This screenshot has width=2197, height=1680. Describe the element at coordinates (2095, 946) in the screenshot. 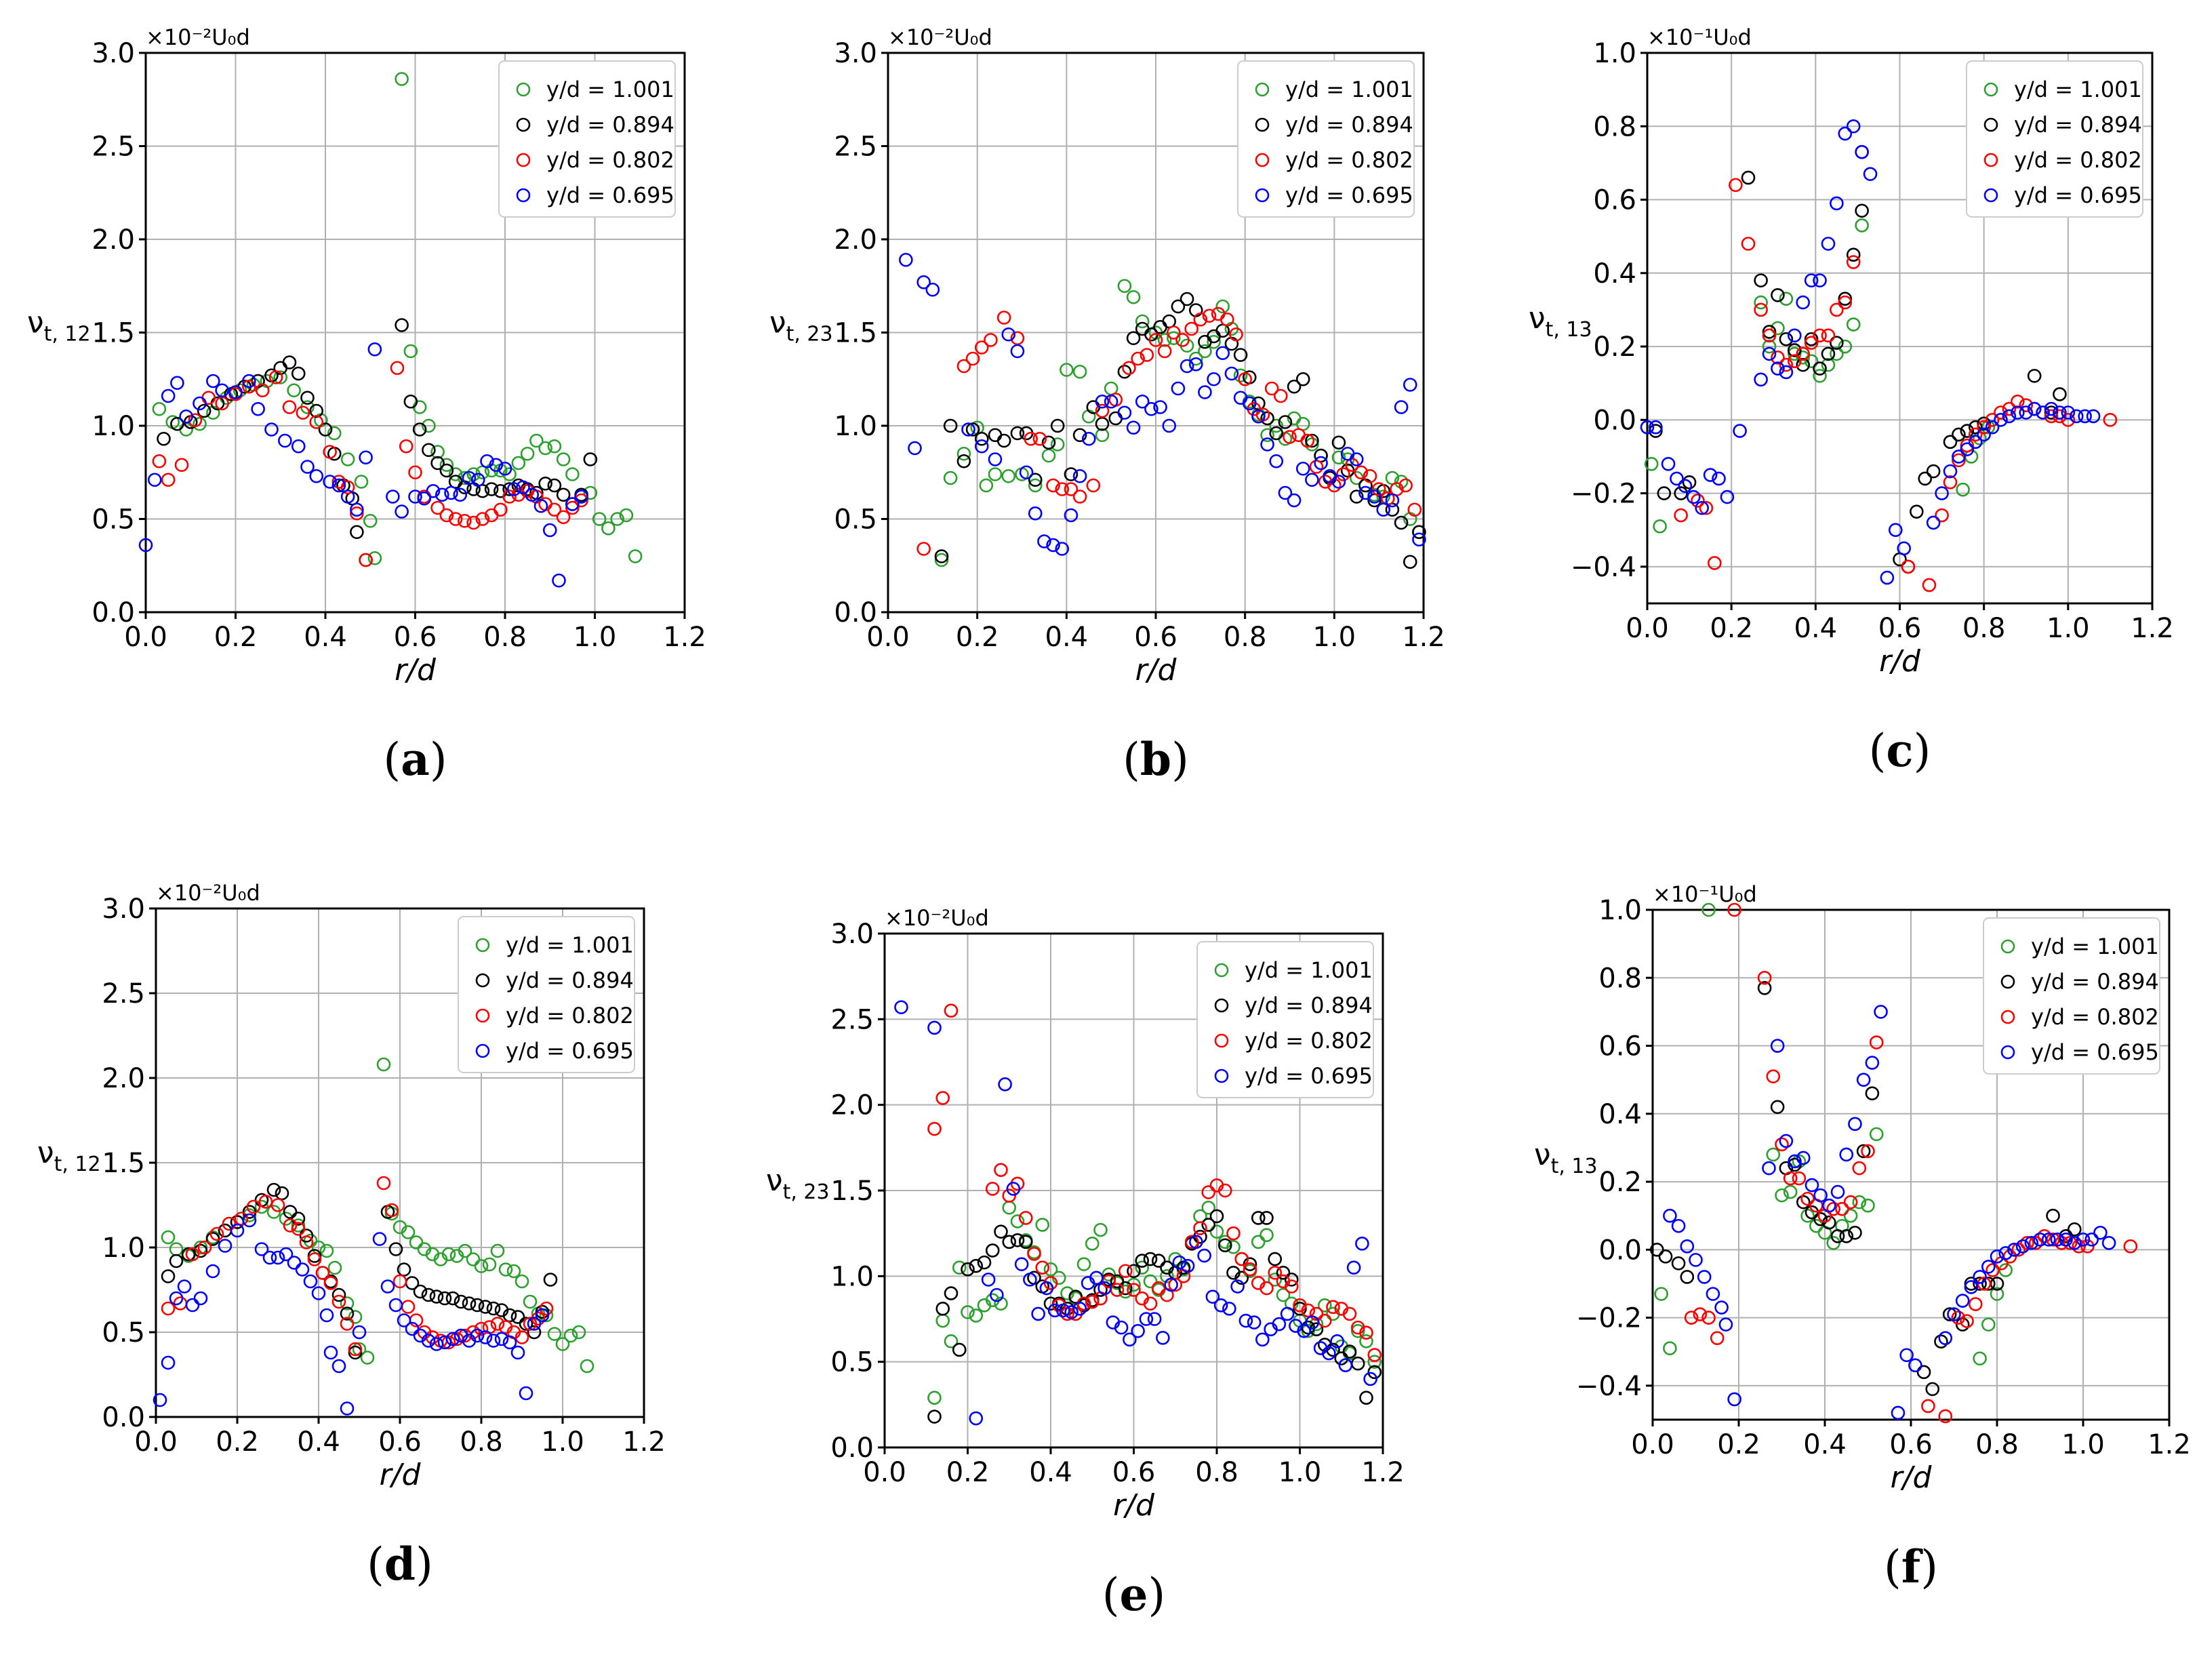

I see `legend-label: y/d = 1.001` at that location.